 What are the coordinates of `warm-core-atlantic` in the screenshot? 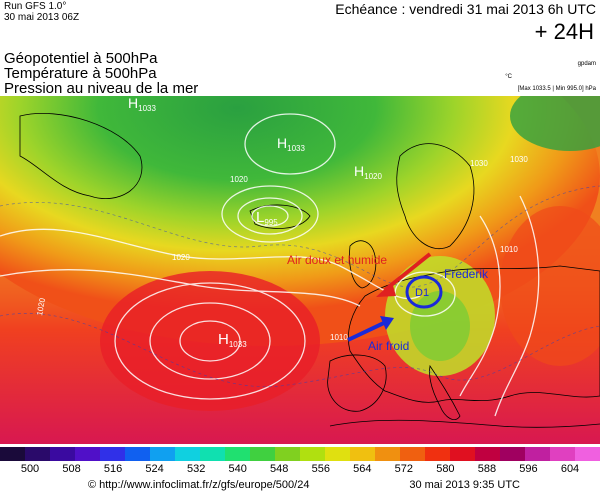 It's located at (210, 341).